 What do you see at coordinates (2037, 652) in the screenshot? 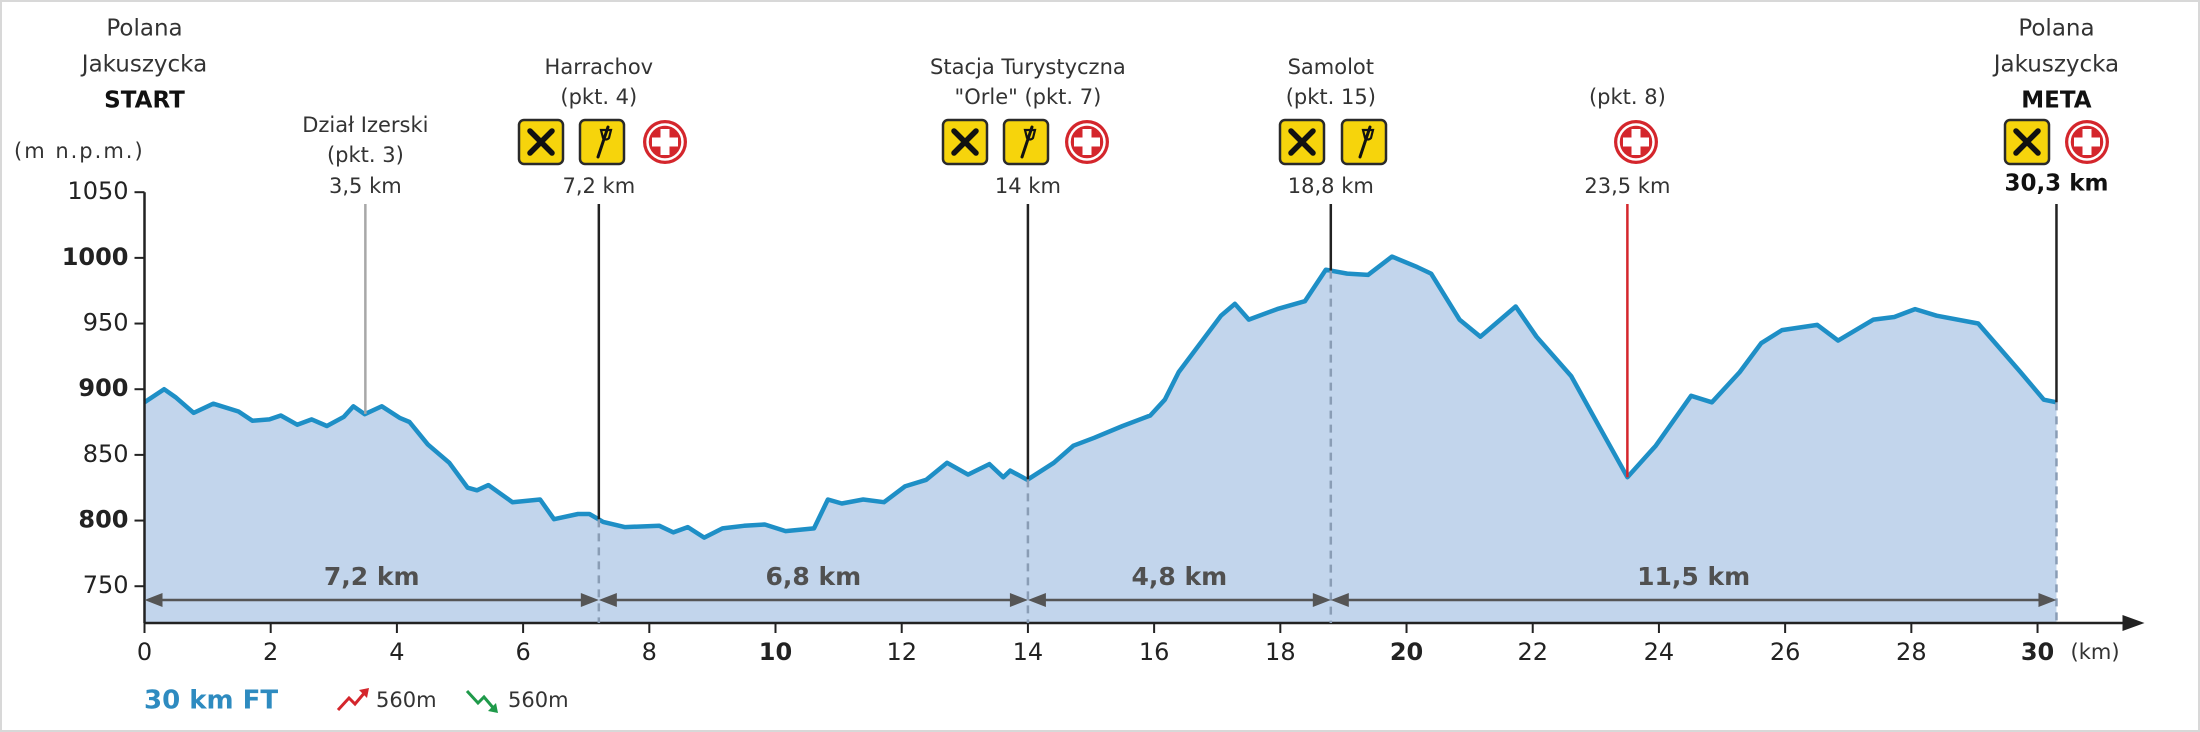
I see `x-tick-label: 30` at bounding box center [2037, 652].